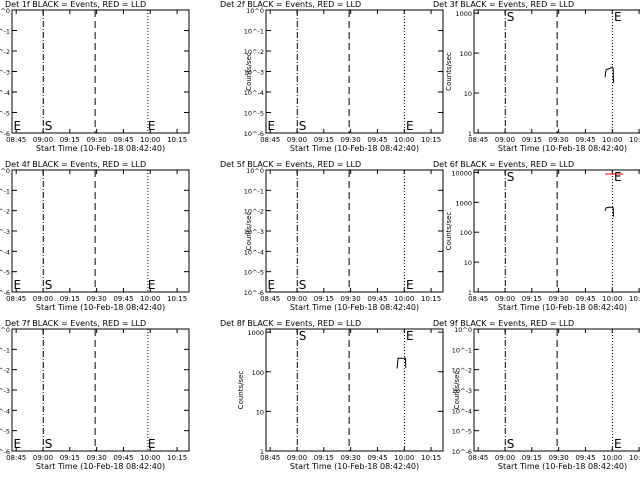 This screenshot has height=480, width=640. I want to click on panel-title: Det 2f BLACK = Events, RED = LLD, so click(290, 4).